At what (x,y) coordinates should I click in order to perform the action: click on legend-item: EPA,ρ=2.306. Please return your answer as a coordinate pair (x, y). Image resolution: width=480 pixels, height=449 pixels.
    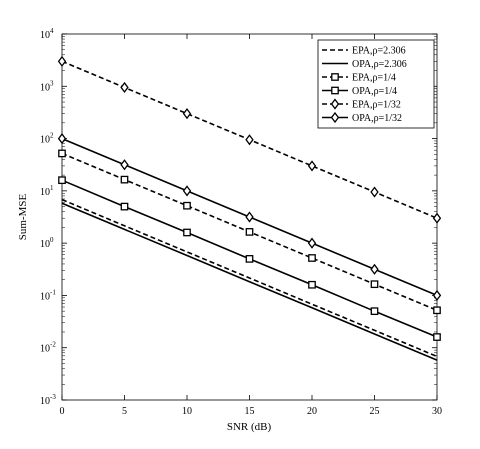
    Looking at the image, I should click on (364, 51).